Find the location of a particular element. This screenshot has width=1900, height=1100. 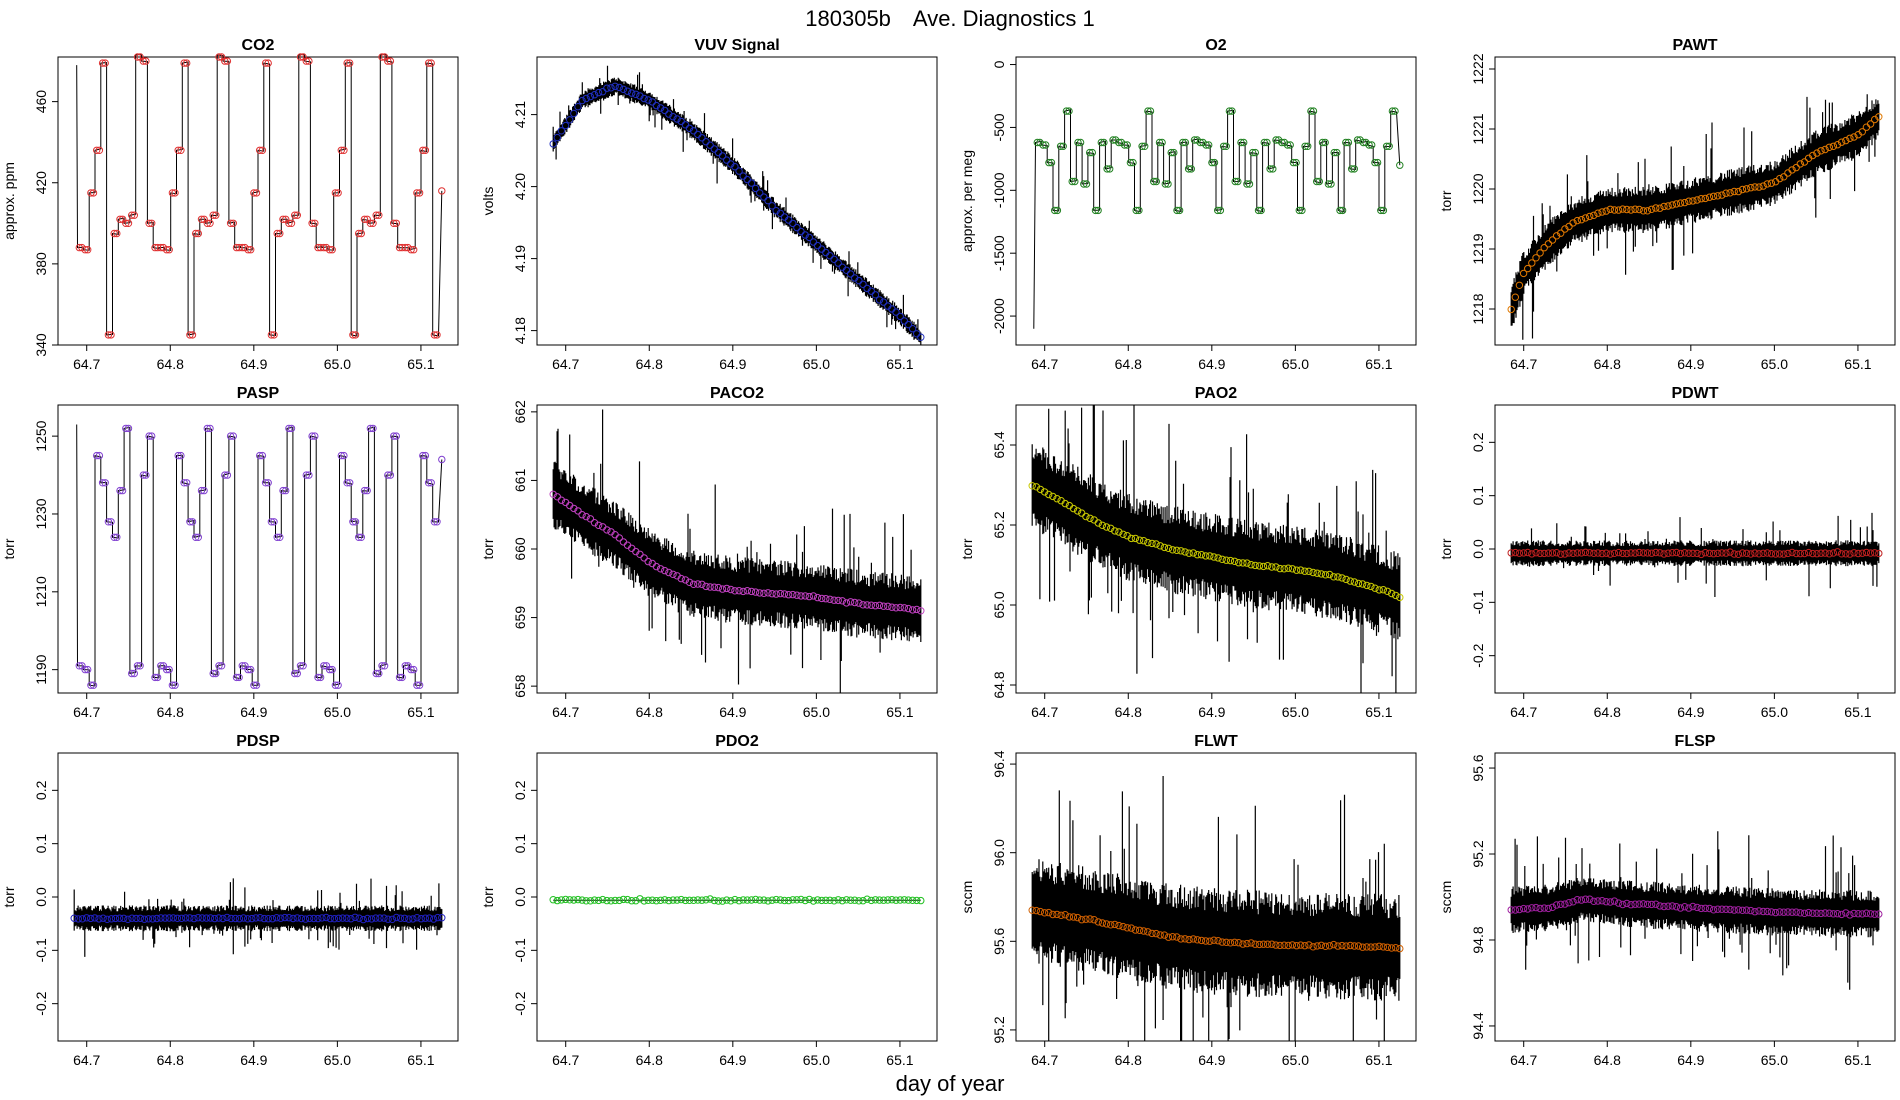

x-tick-label: 65.0 is located at coordinates (1295, 712).